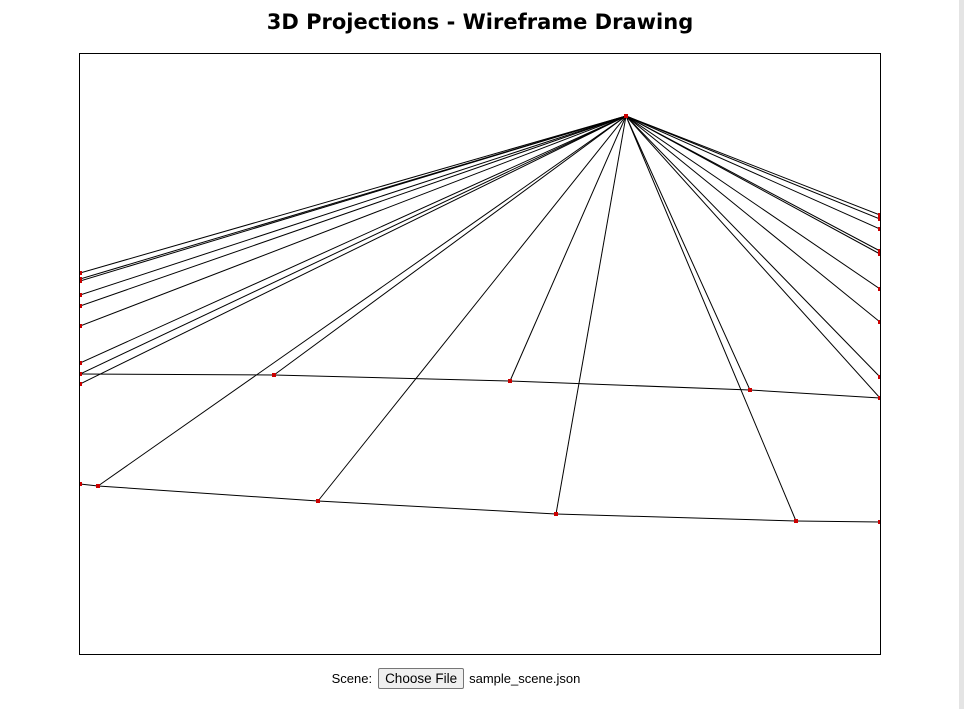 This screenshot has width=964, height=709. Describe the element at coordinates (961, 354) in the screenshot. I see `vertical-scrollbar` at that location.